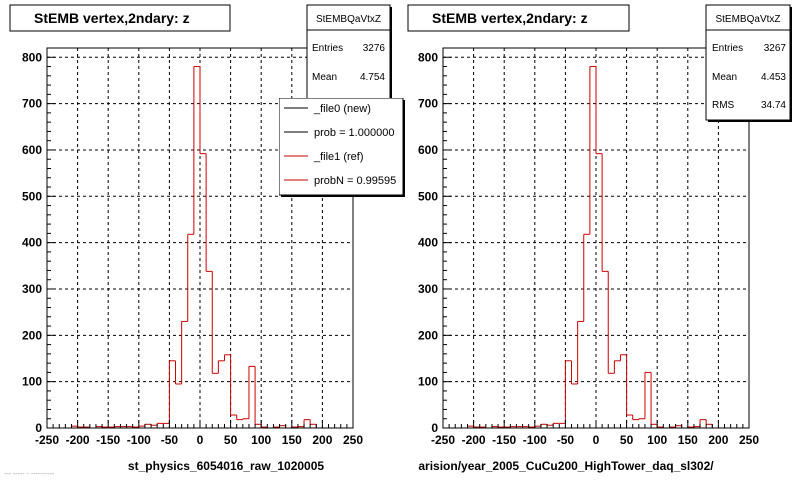  I want to click on stats-value-entries: 3267, so click(775, 48).